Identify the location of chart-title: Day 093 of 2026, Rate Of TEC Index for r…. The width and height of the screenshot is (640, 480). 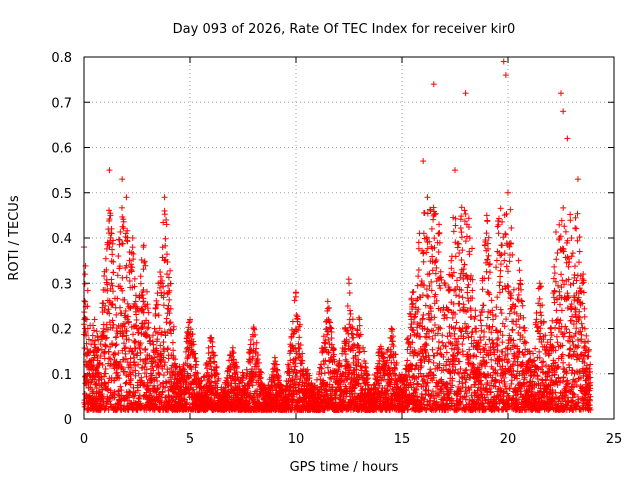
(344, 29).